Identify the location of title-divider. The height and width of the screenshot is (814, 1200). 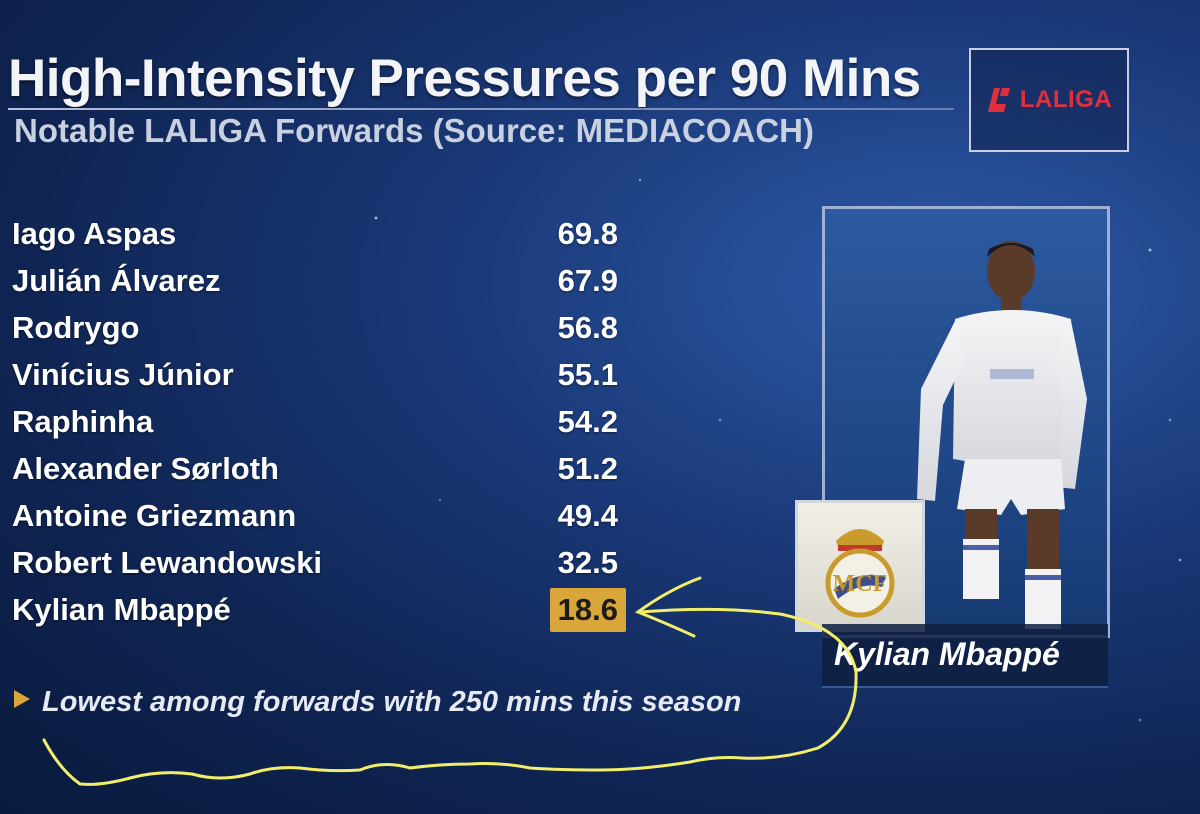
(481, 109).